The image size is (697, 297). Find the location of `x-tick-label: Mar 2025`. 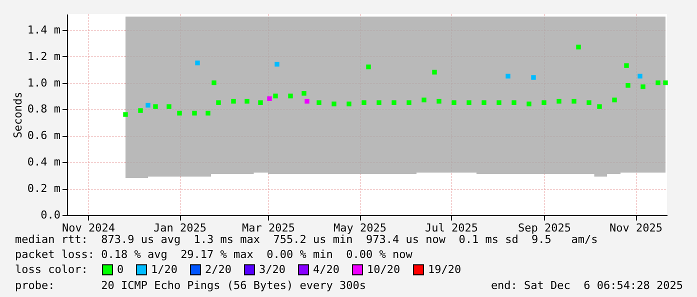

x-tick-label: Mar 2025 is located at coordinates (268, 228).